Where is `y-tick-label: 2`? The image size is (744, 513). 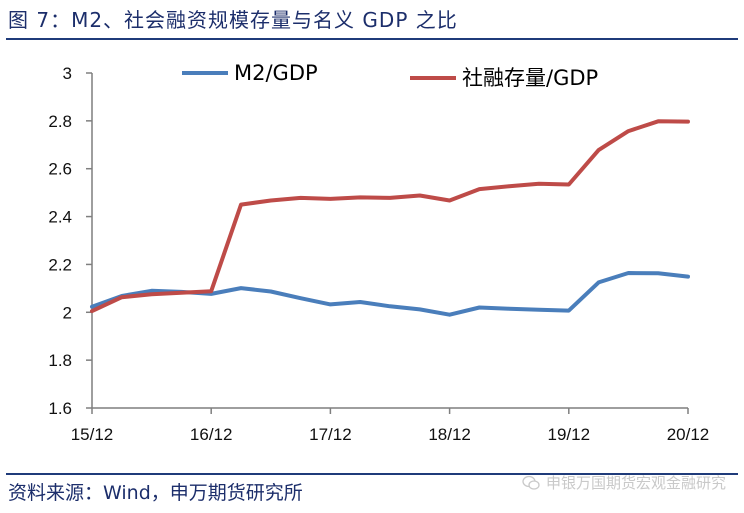
y-tick-label: 2 is located at coordinates (67, 312).